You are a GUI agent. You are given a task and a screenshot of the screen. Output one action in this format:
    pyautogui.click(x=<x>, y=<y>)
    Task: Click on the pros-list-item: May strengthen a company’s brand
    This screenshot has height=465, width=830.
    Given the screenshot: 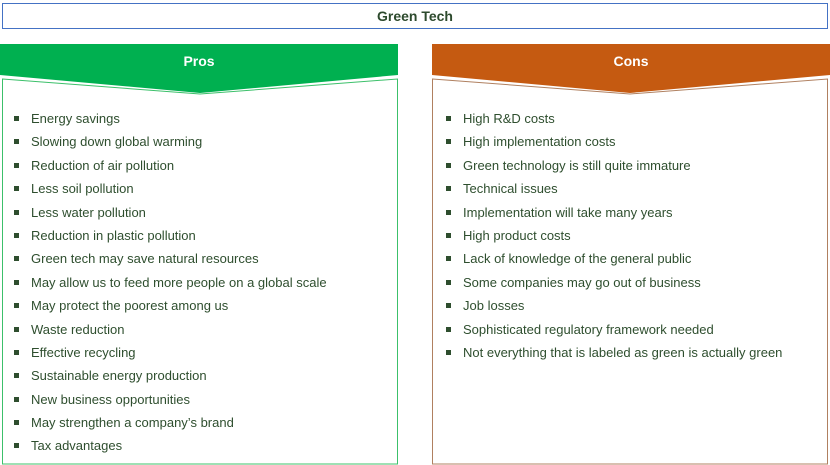 What is the action you would take?
    pyautogui.click(x=164, y=425)
    